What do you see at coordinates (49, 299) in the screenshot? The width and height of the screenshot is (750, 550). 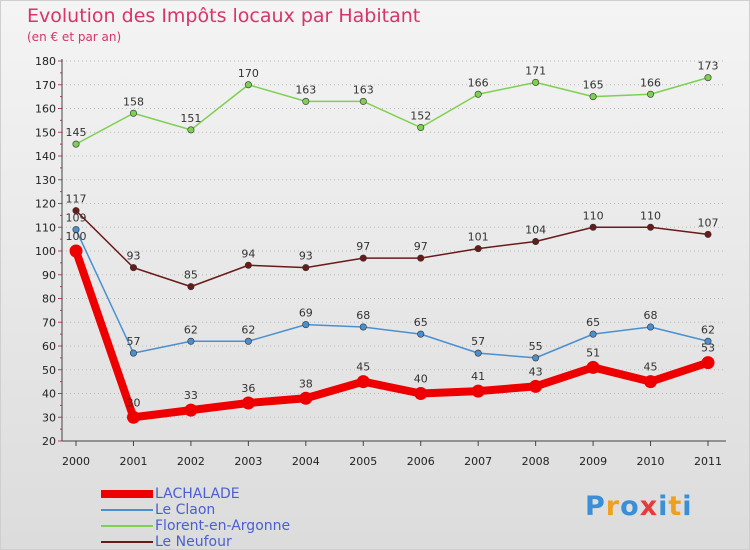 I see `y-tick-label: 80` at bounding box center [49, 299].